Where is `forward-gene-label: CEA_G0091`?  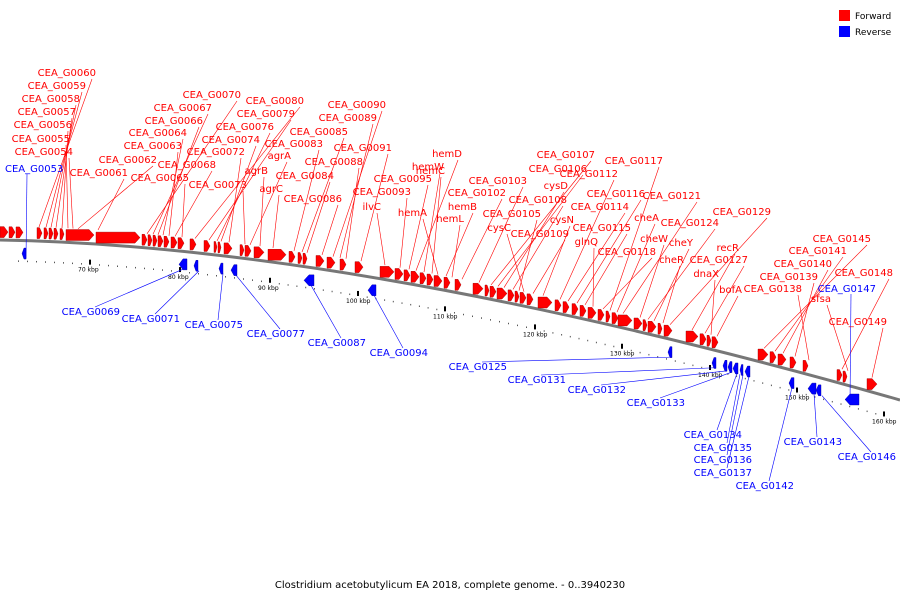
forward-gene-label: CEA_G0091 is located at coordinates (363, 148).